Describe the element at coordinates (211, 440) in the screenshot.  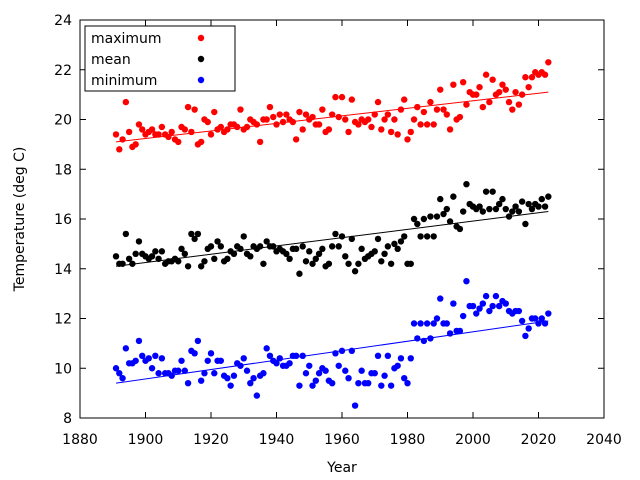
I see `x-tick-label: 1920` at that location.